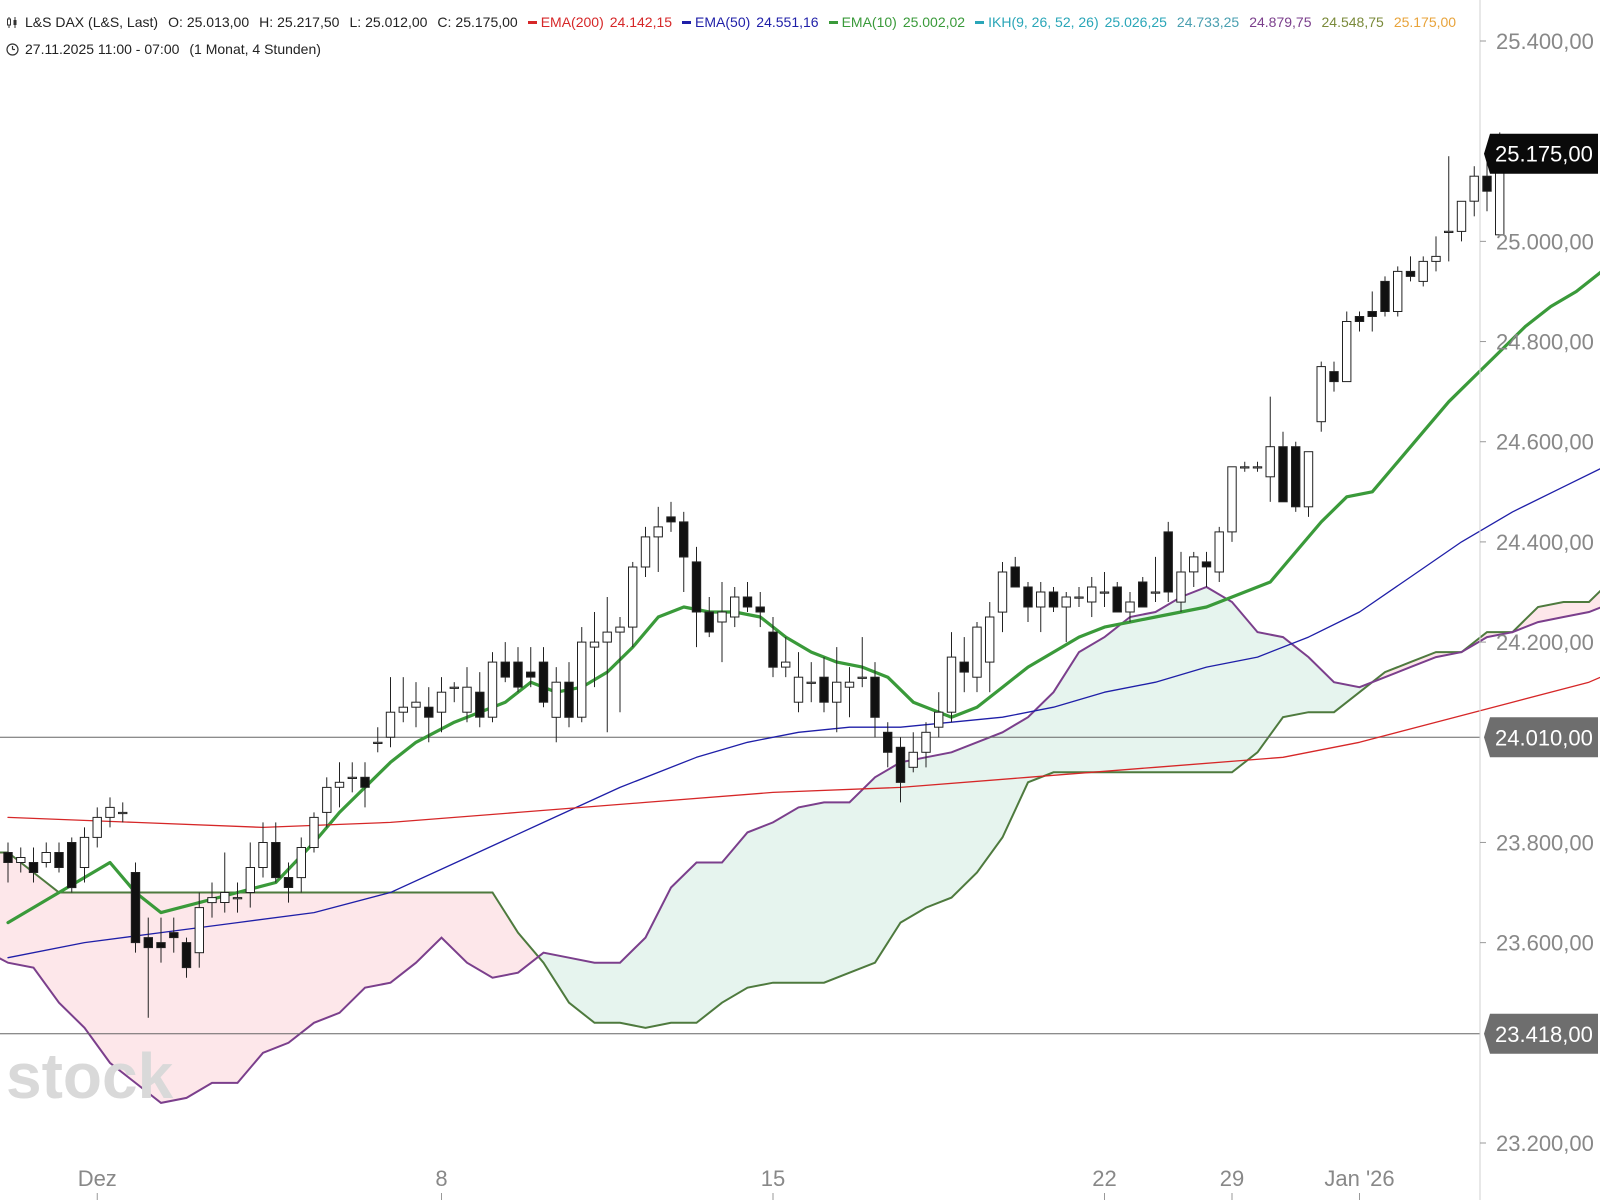 The height and width of the screenshot is (1200, 1600). What do you see at coordinates (355, 22) in the screenshot?
I see `low-label: L:` at bounding box center [355, 22].